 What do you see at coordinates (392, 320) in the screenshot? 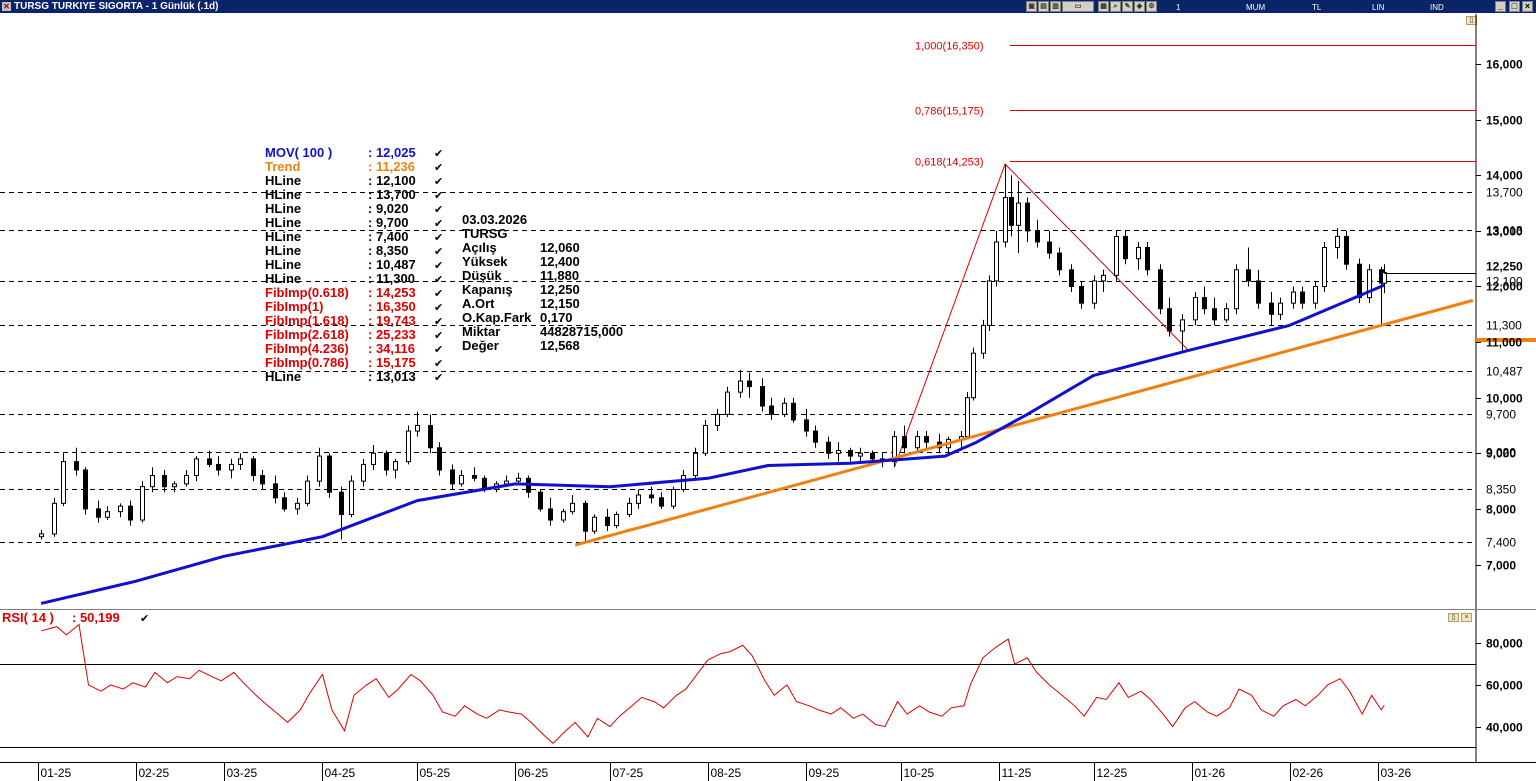
I see `legend-value: : 19,743` at bounding box center [392, 320].